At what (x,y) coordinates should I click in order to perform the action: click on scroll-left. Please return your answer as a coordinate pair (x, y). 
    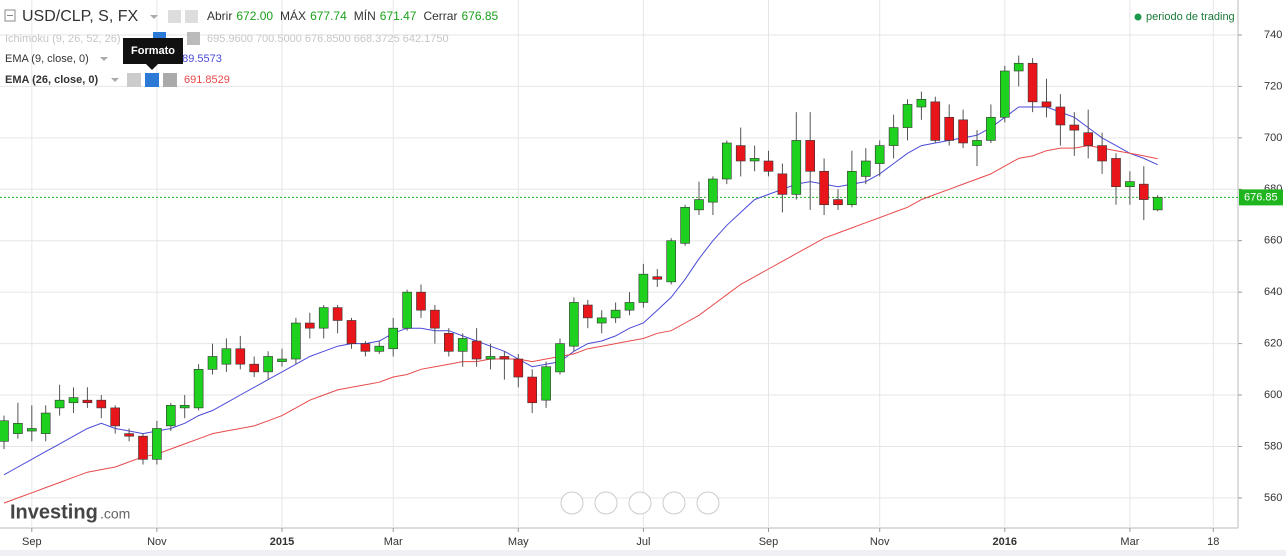
    Looking at the image, I should click on (572, 503).